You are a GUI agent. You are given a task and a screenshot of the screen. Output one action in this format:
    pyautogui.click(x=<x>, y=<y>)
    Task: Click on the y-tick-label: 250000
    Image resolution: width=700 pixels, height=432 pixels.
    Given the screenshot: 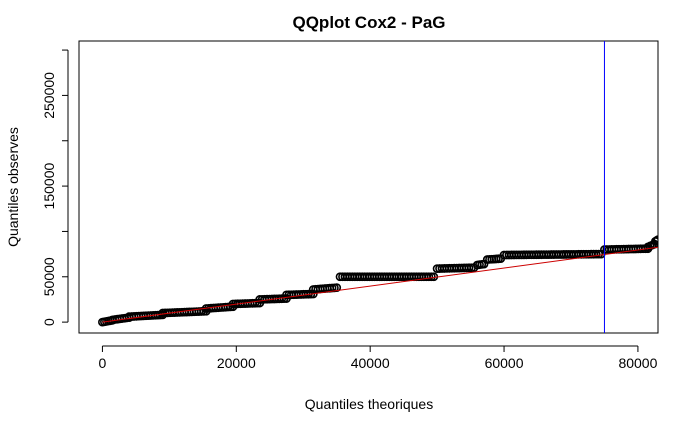 What is the action you would take?
    pyautogui.click(x=49, y=95)
    